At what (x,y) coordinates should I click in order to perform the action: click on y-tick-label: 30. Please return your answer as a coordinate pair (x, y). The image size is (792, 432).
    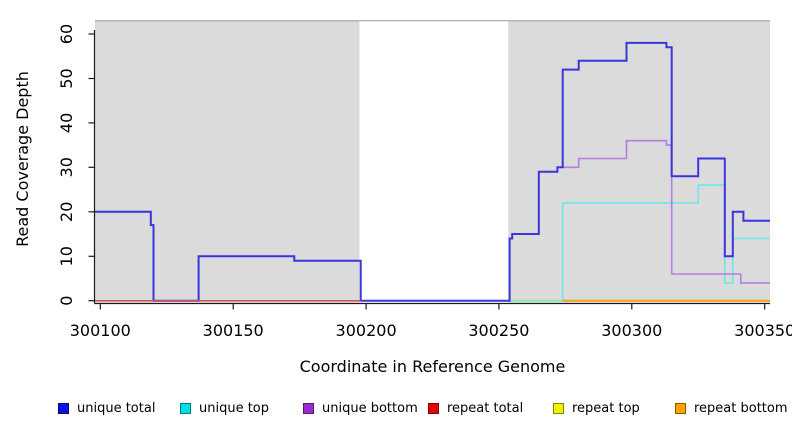
    Looking at the image, I should click on (66, 167).